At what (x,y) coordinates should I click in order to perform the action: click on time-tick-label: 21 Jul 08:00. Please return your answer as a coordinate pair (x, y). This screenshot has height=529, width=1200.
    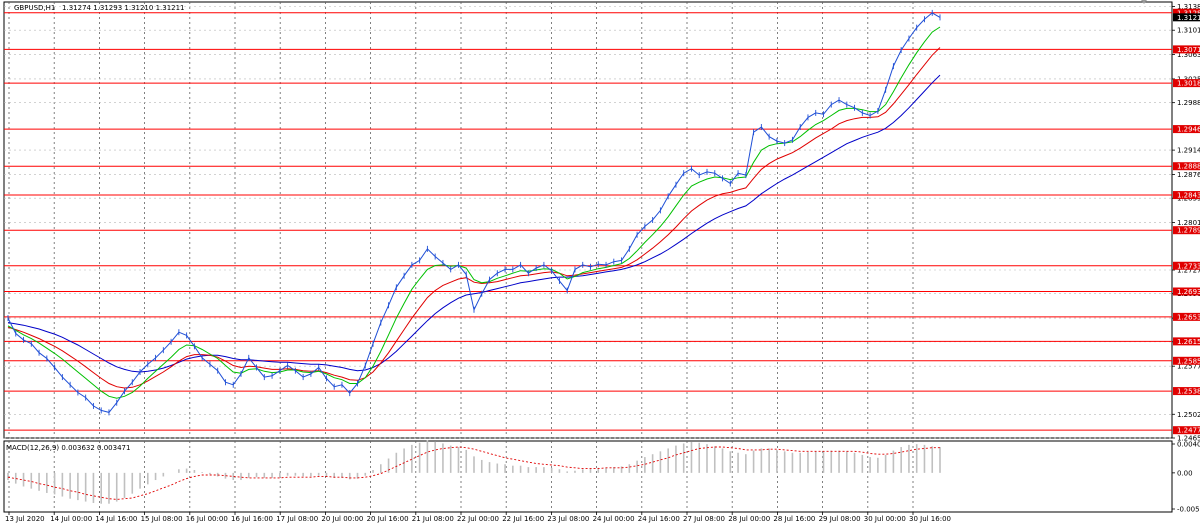
    Looking at the image, I should click on (433, 519).